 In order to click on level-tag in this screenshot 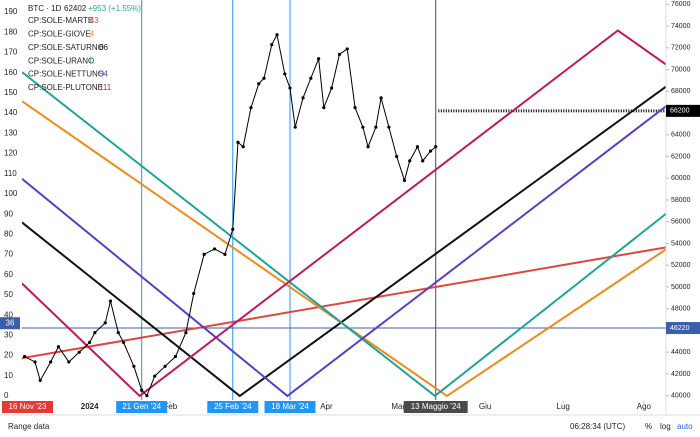, I will do `click(683, 110)`.